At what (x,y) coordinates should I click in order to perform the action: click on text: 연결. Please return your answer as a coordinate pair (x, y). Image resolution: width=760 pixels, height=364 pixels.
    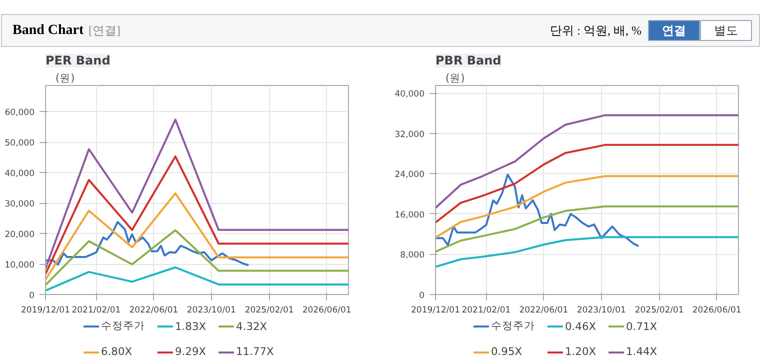
    Looking at the image, I should click on (674, 31).